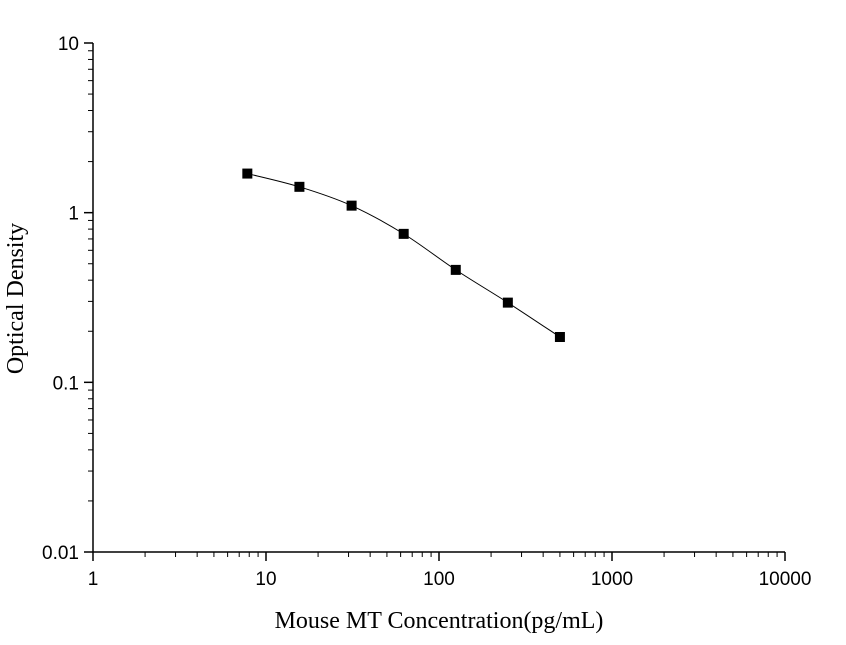 This screenshot has width=846, height=645. What do you see at coordinates (73, 214) in the screenshot?
I see `y-tick-label: 1` at bounding box center [73, 214].